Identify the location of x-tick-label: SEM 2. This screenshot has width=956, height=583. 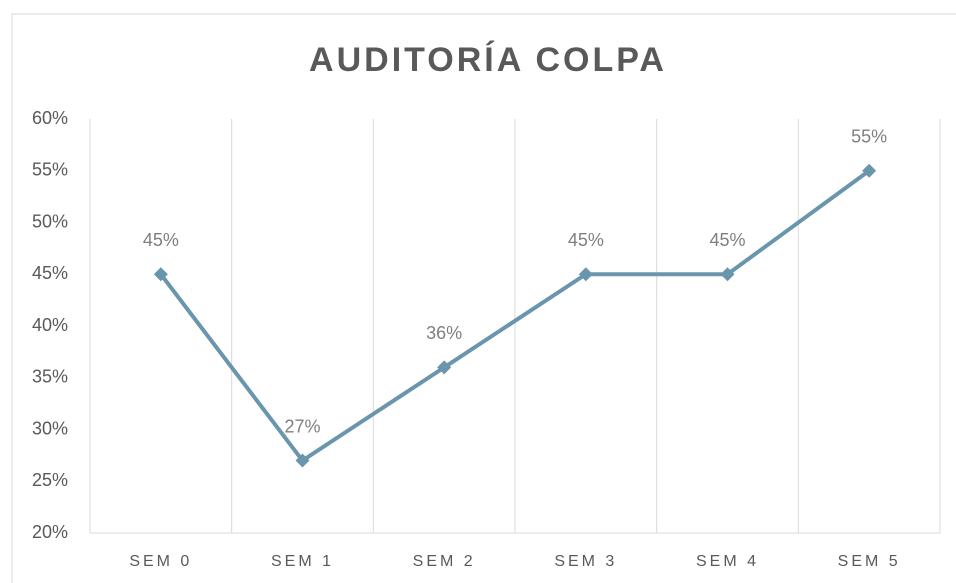
(444, 561).